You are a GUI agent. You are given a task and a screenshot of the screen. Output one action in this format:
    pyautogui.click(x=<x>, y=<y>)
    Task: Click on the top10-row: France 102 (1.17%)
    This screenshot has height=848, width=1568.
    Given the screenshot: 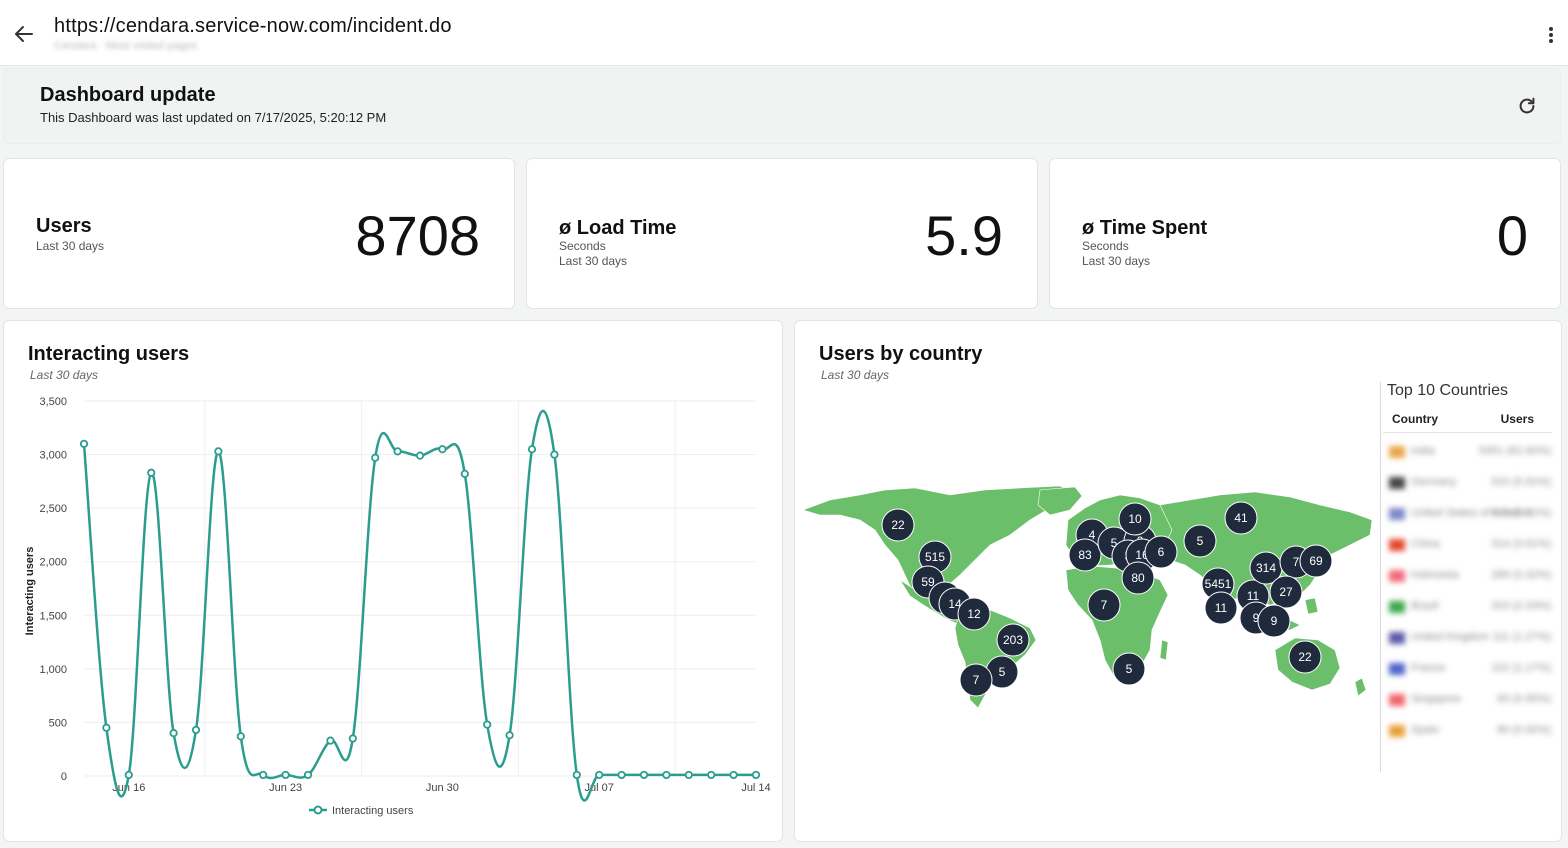 What is the action you would take?
    pyautogui.click(x=1470, y=669)
    